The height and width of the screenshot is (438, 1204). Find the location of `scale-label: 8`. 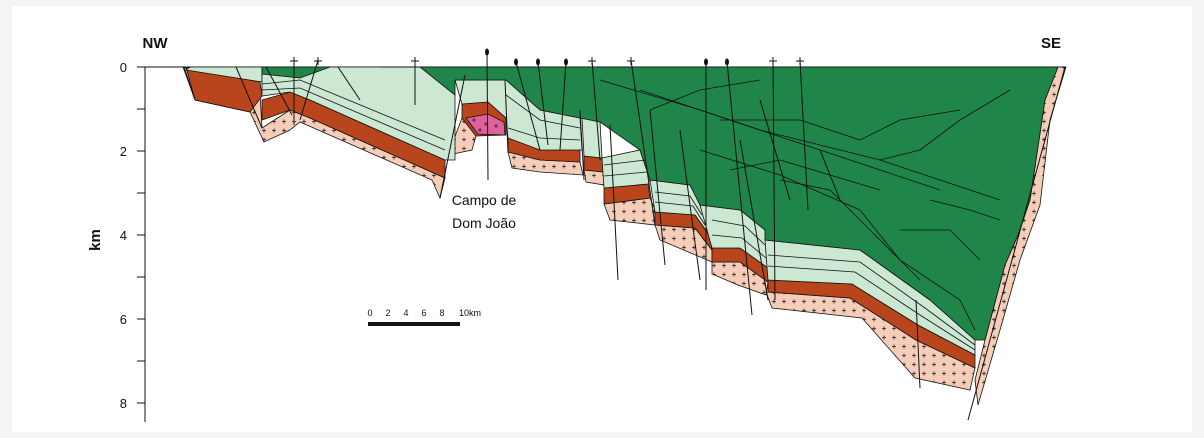

scale-label: 8 is located at coordinates (441, 313).